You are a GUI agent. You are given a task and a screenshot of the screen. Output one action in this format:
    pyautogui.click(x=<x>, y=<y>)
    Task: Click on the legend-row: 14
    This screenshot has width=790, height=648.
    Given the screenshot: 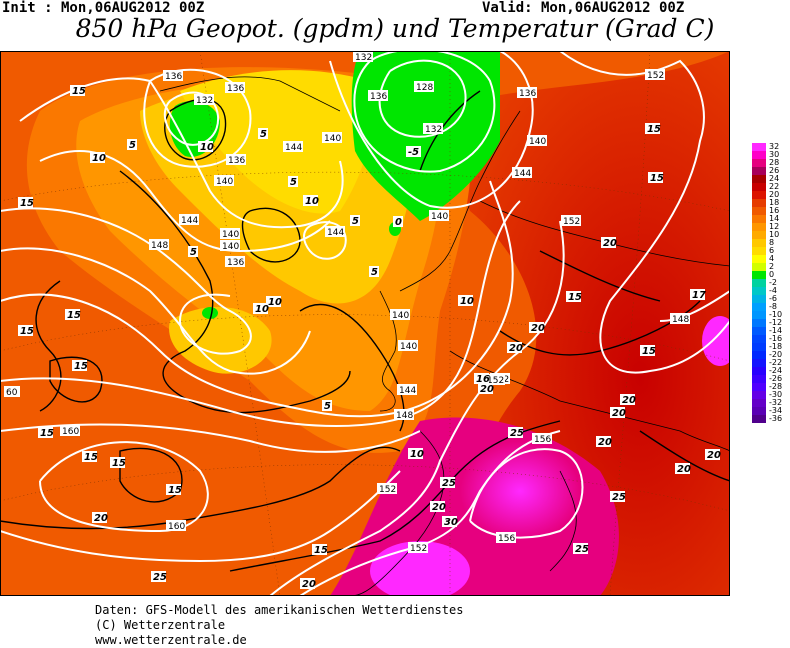 What is the action you would take?
    pyautogui.click(x=771, y=218)
    